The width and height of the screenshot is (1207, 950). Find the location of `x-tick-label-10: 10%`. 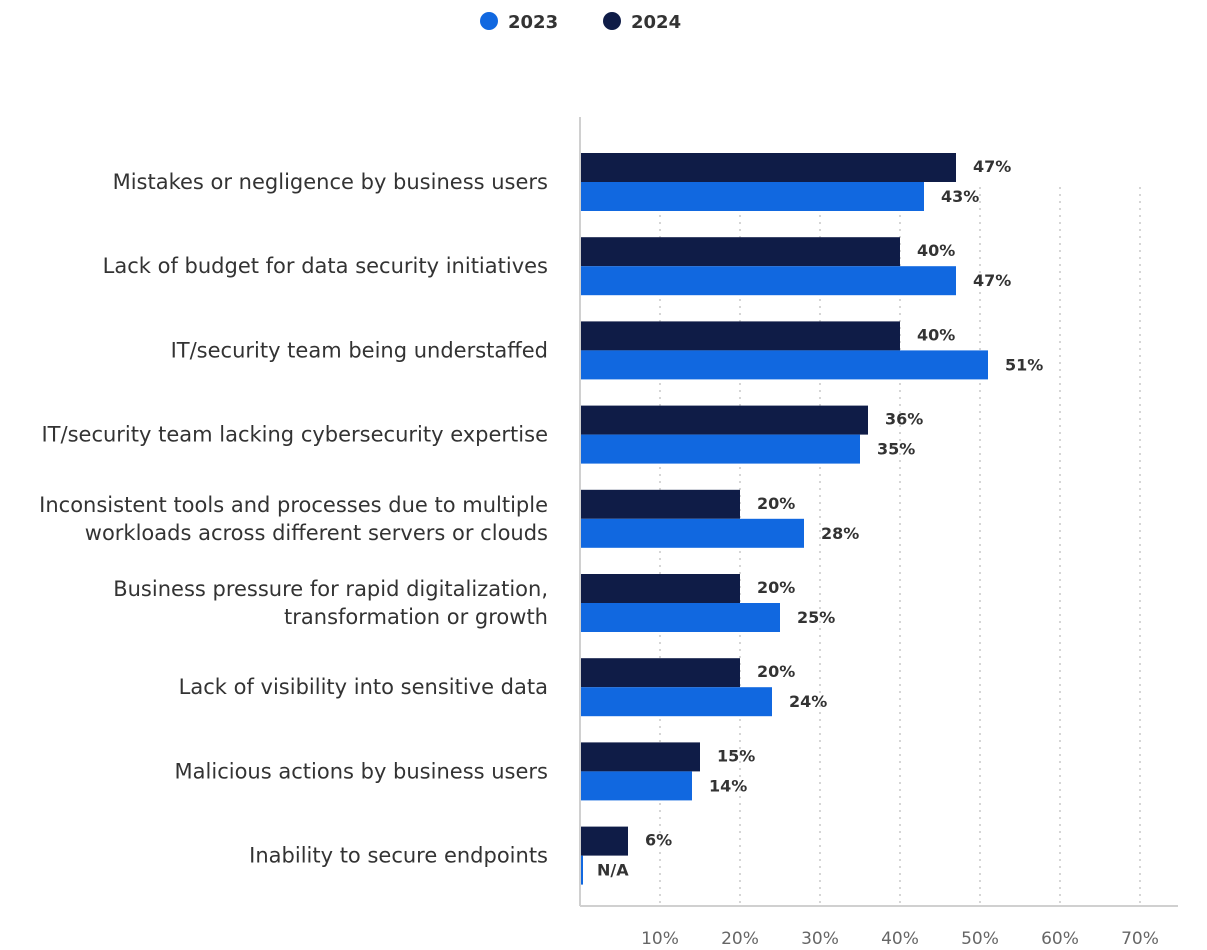

x-tick-label-10: 10% is located at coordinates (660, 939).